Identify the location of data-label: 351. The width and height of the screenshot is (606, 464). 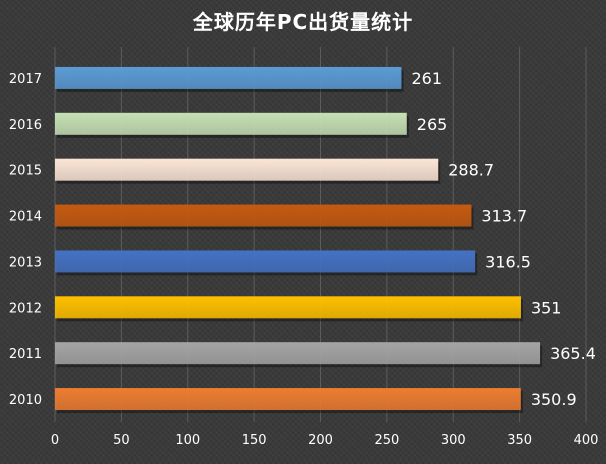
(546, 307).